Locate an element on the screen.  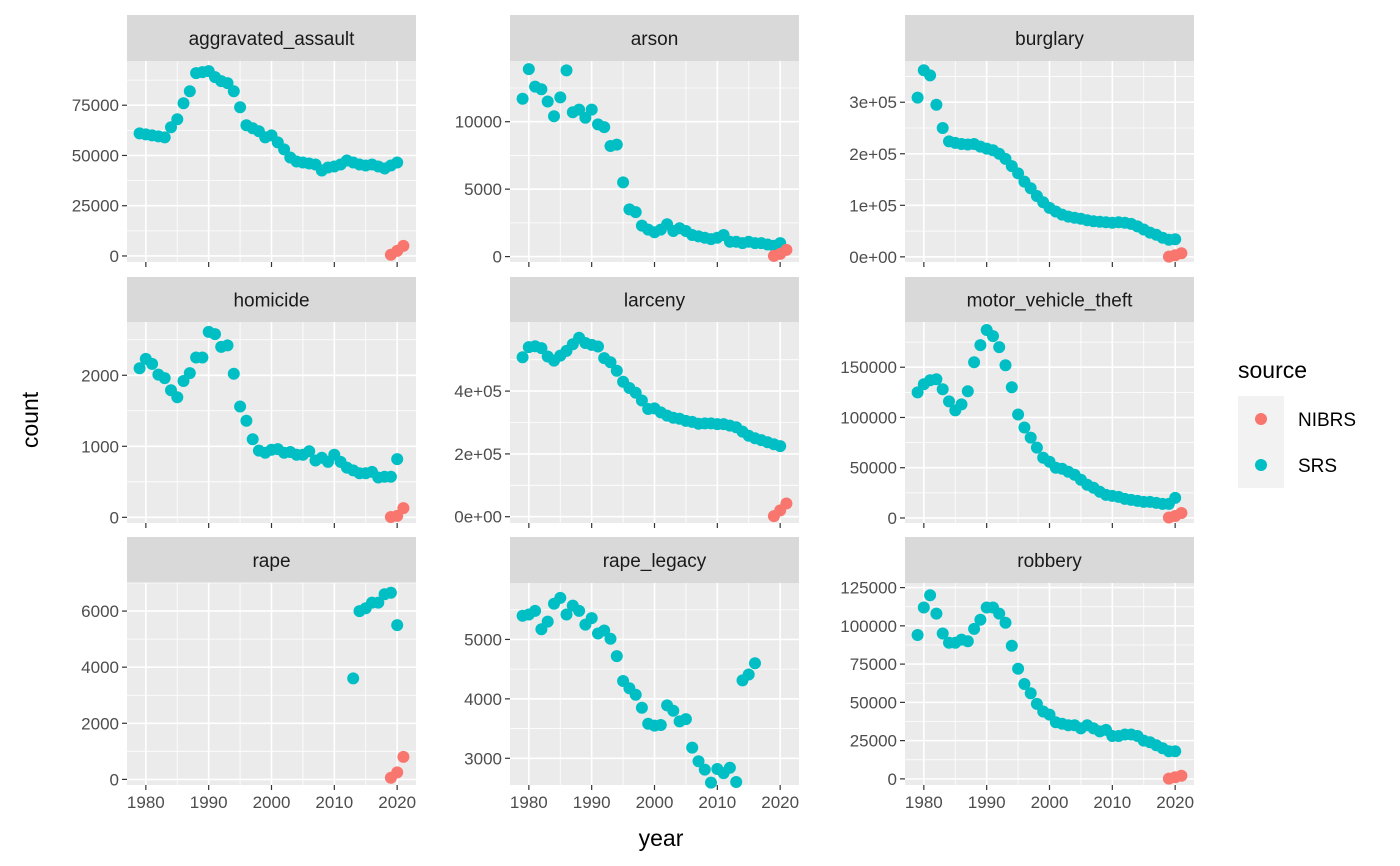
x-tick-label: 2010 is located at coordinates (334, 802).